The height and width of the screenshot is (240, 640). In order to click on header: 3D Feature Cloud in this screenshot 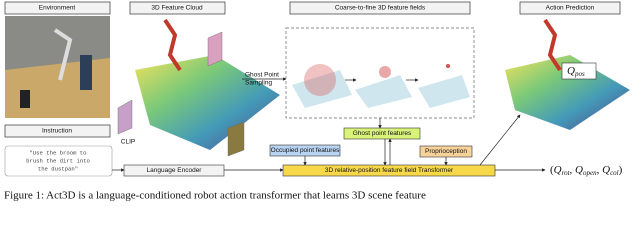, I will do `click(177, 8)`.